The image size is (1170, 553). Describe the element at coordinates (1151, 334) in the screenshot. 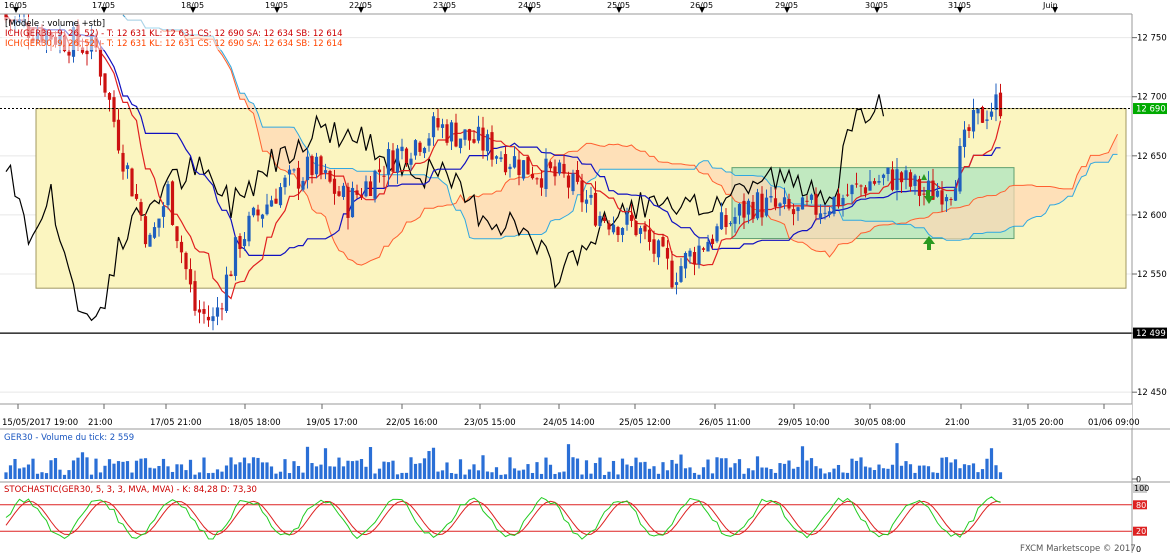

I see `support-label: 12 499` at that location.